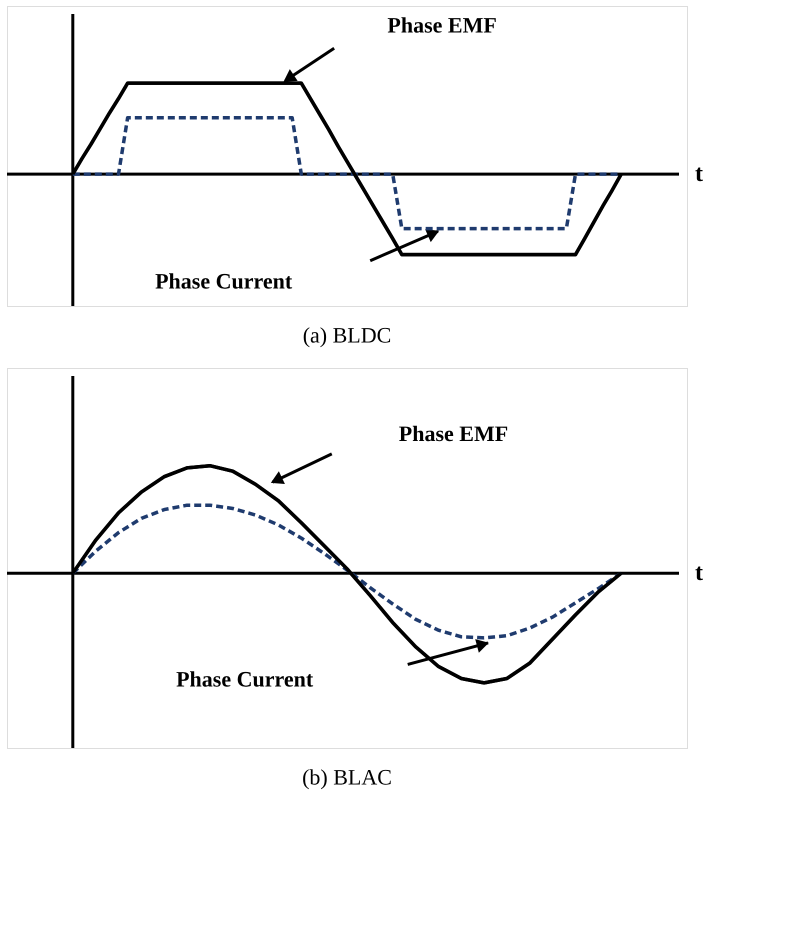 This screenshot has height=951, width=801. Describe the element at coordinates (347, 777) in the screenshot. I see `text: (b) BLAC` at that location.